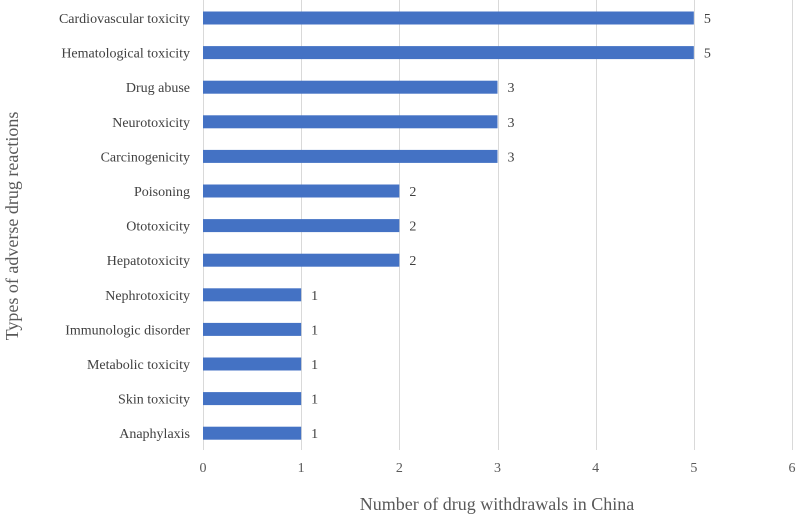  I want to click on x-axis-title: Number of drug withdrawals in China, so click(497, 504).